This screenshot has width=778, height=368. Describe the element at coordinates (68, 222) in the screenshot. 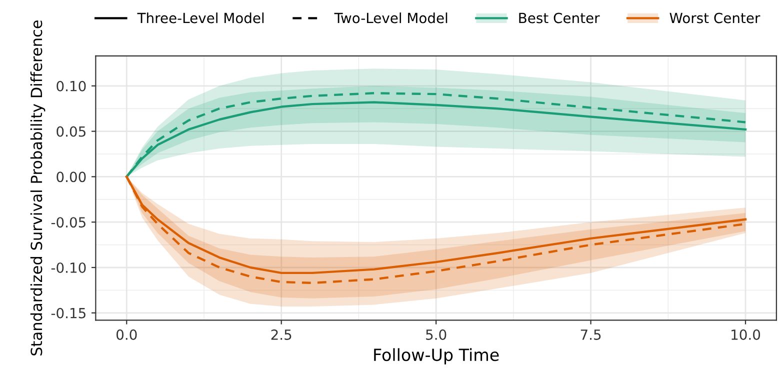

I see `y-tick-label: -0.05` at that location.